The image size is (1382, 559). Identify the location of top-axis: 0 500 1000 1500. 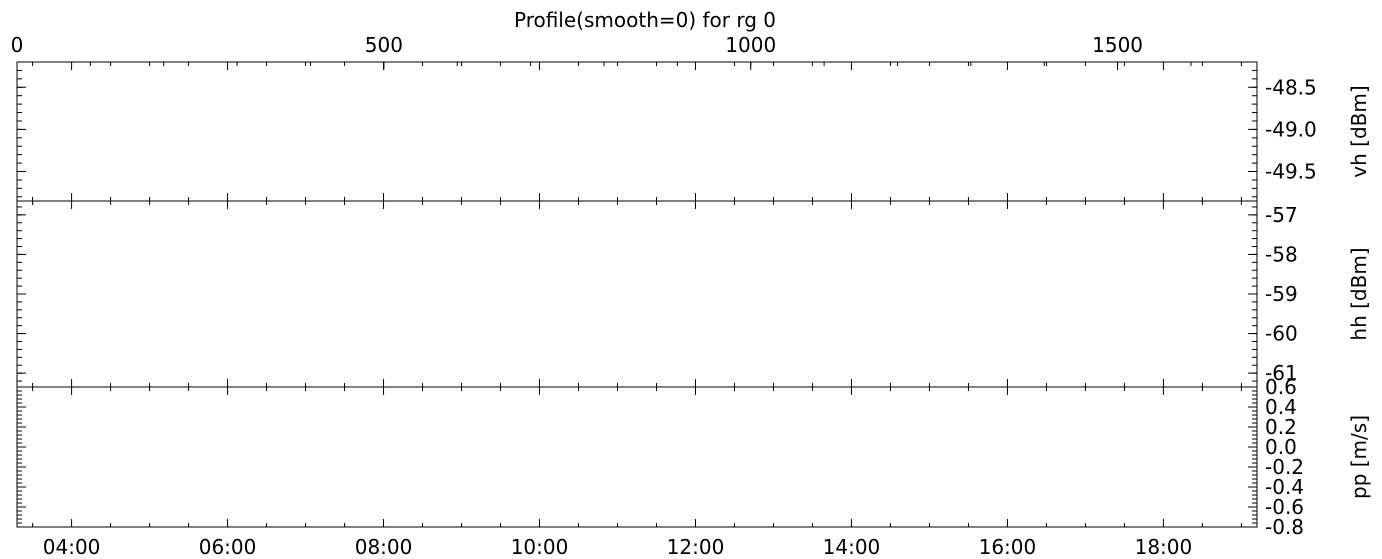
(601, 51).